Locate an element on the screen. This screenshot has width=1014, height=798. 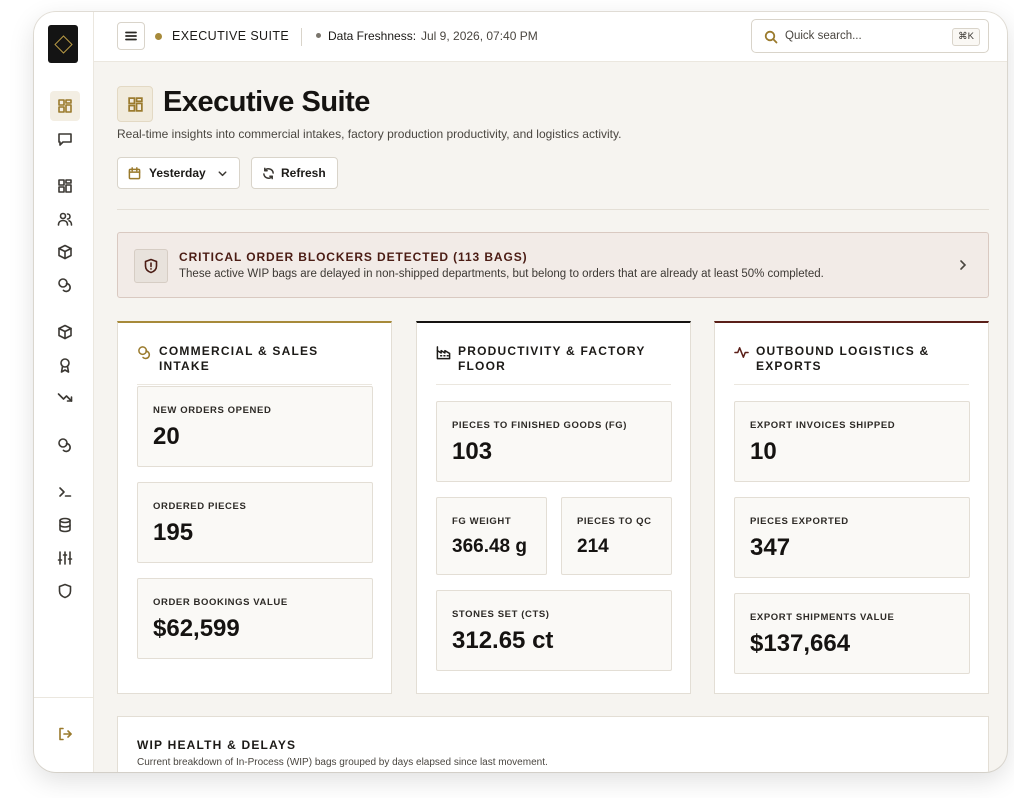
sliders-icon is located at coordinates (65, 558).